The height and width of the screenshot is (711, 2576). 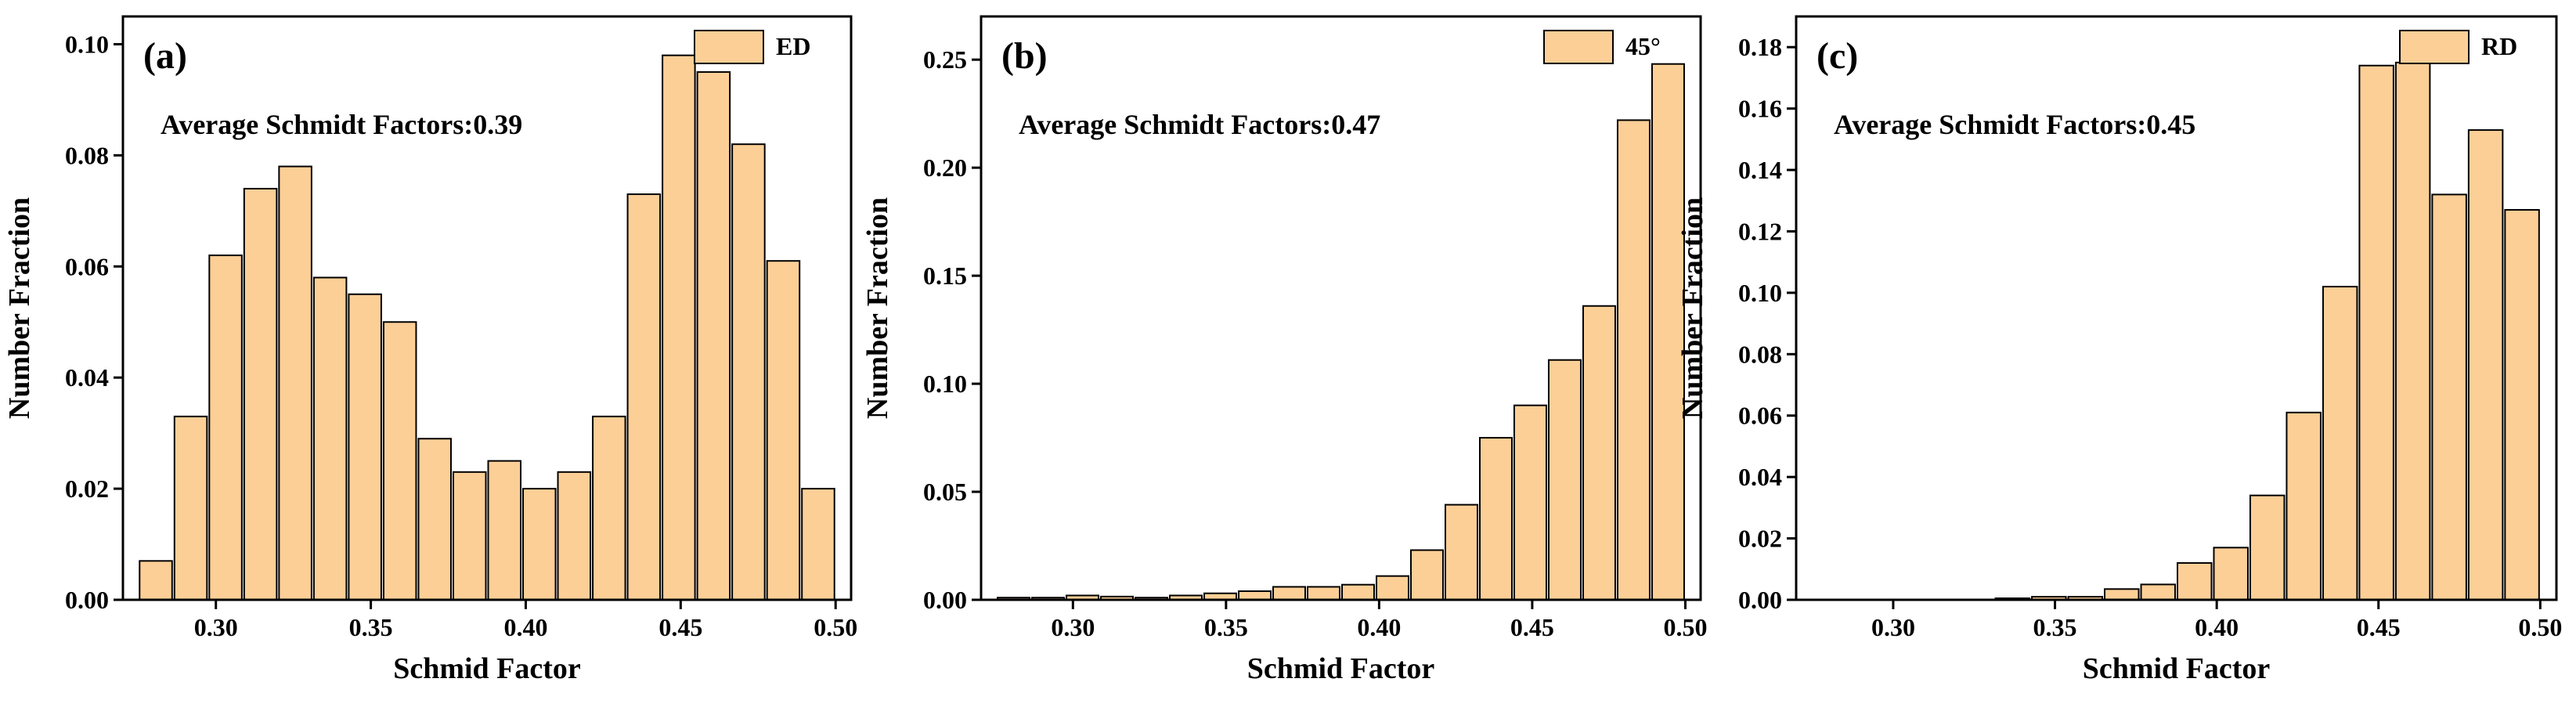 What do you see at coordinates (1760, 109) in the screenshot?
I see `y-tick-label: 0.16` at bounding box center [1760, 109].